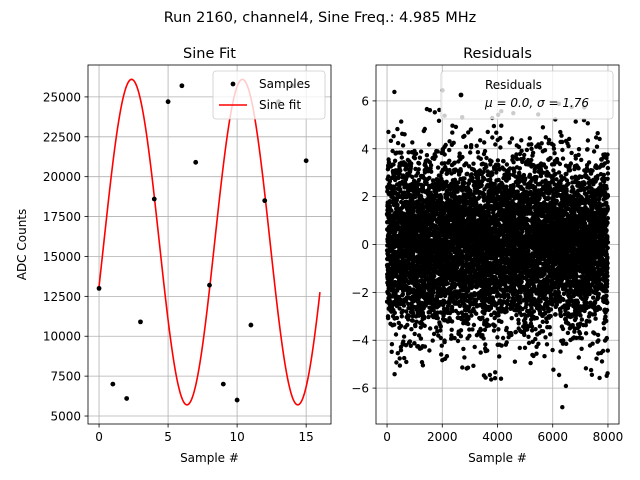 The height and width of the screenshot is (480, 640). Describe the element at coordinates (209, 458) in the screenshot. I see `x-axis-label: Sample #` at that location.